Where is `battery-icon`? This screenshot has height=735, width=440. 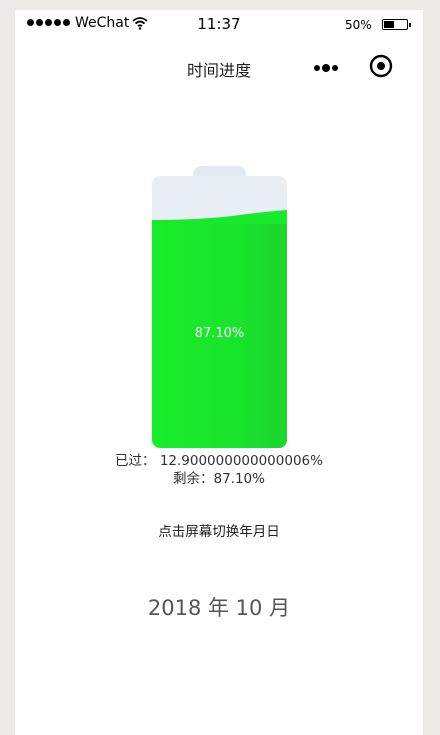 battery-icon is located at coordinates (396, 24).